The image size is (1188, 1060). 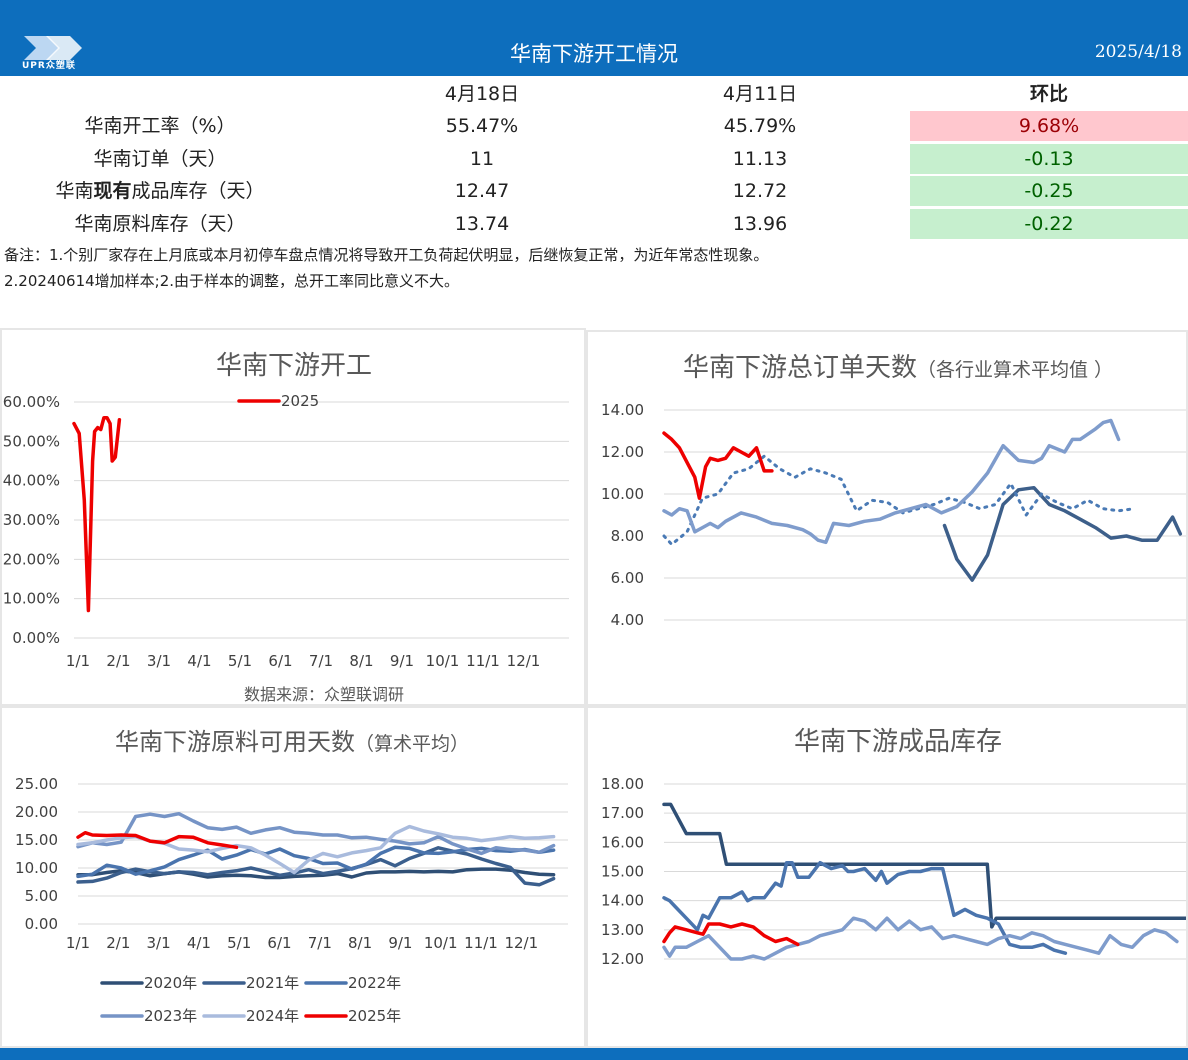 What do you see at coordinates (97, 514) in the screenshot?
I see `series-line-2025` at bounding box center [97, 514].